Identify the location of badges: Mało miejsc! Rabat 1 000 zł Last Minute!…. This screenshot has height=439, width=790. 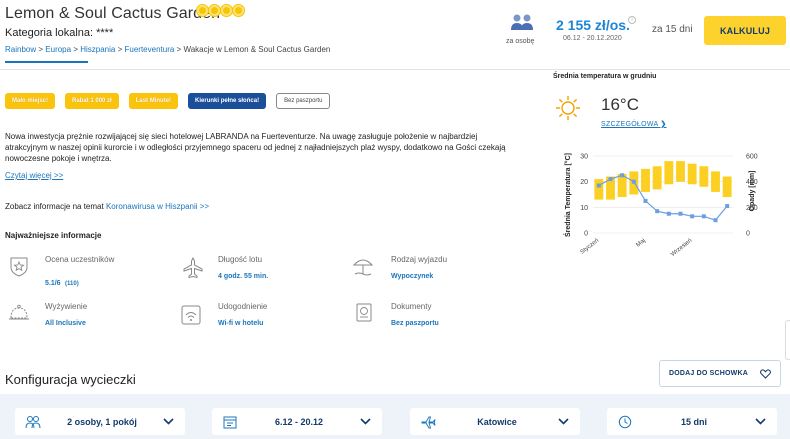
(168, 101).